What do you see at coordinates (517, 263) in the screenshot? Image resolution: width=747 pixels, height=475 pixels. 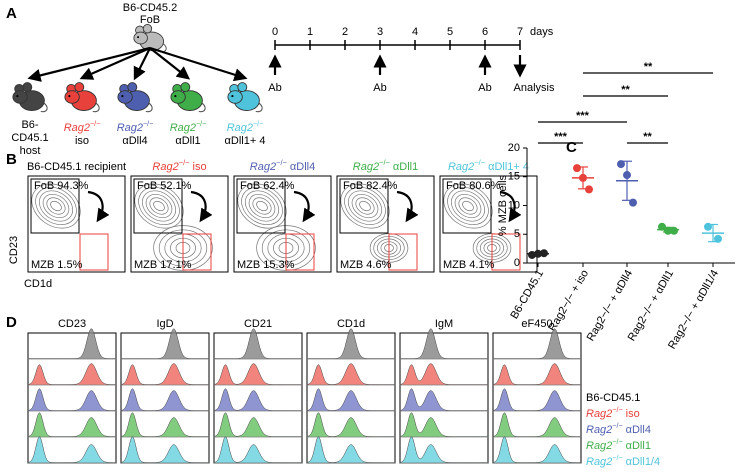 I see `y-tick-label: 0` at bounding box center [517, 263].